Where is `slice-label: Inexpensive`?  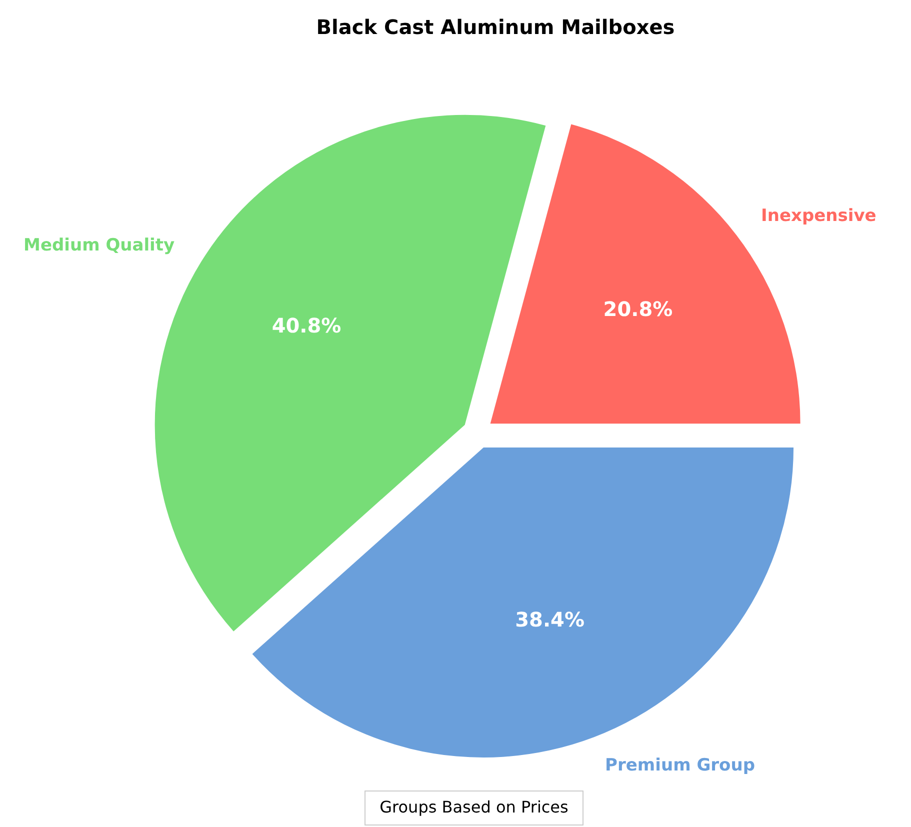
slice-label: Inexpensive is located at coordinates (818, 216).